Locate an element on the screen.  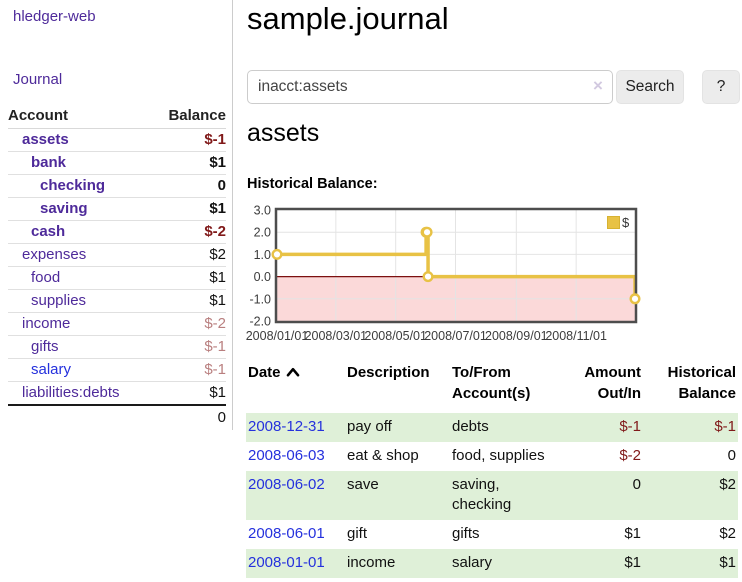
search-input is located at coordinates (430, 87).